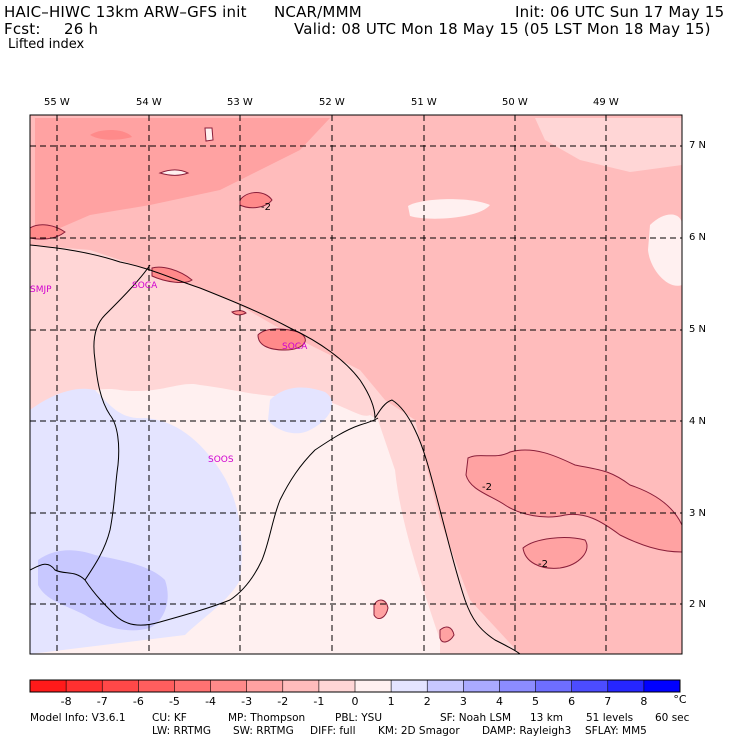  What do you see at coordinates (300, 410) in the screenshot?
I see `field-plus1-patch` at bounding box center [300, 410].